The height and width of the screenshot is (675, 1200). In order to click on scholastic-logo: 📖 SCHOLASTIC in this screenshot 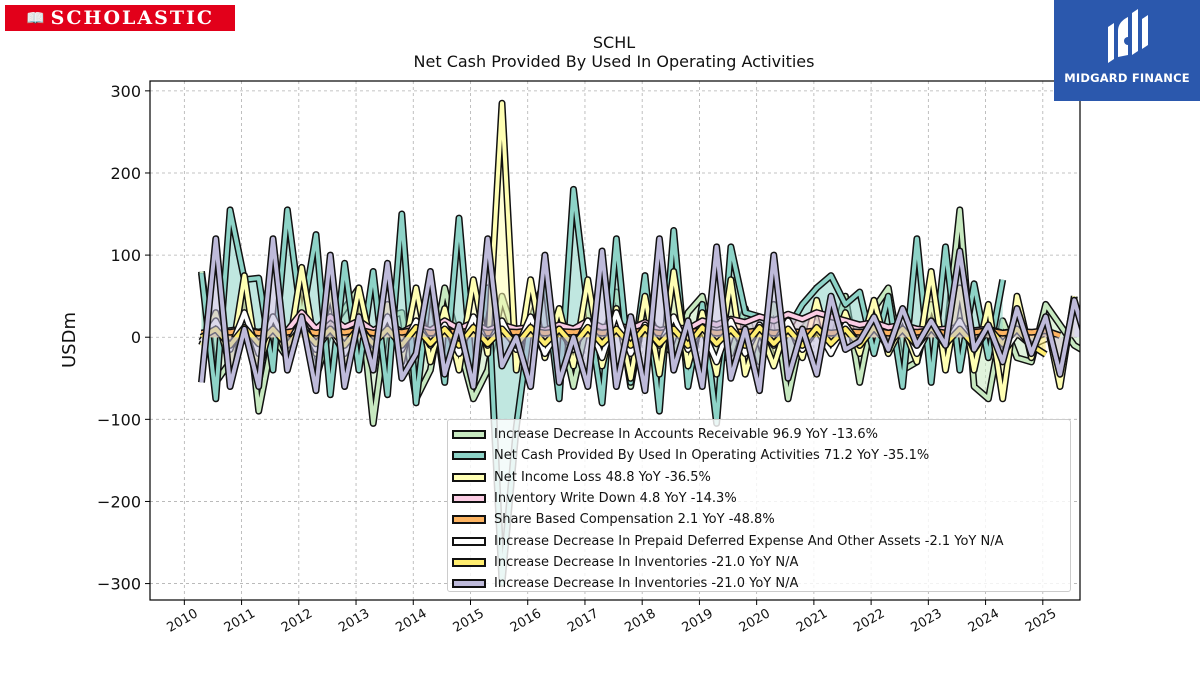, I will do `click(120, 18)`.